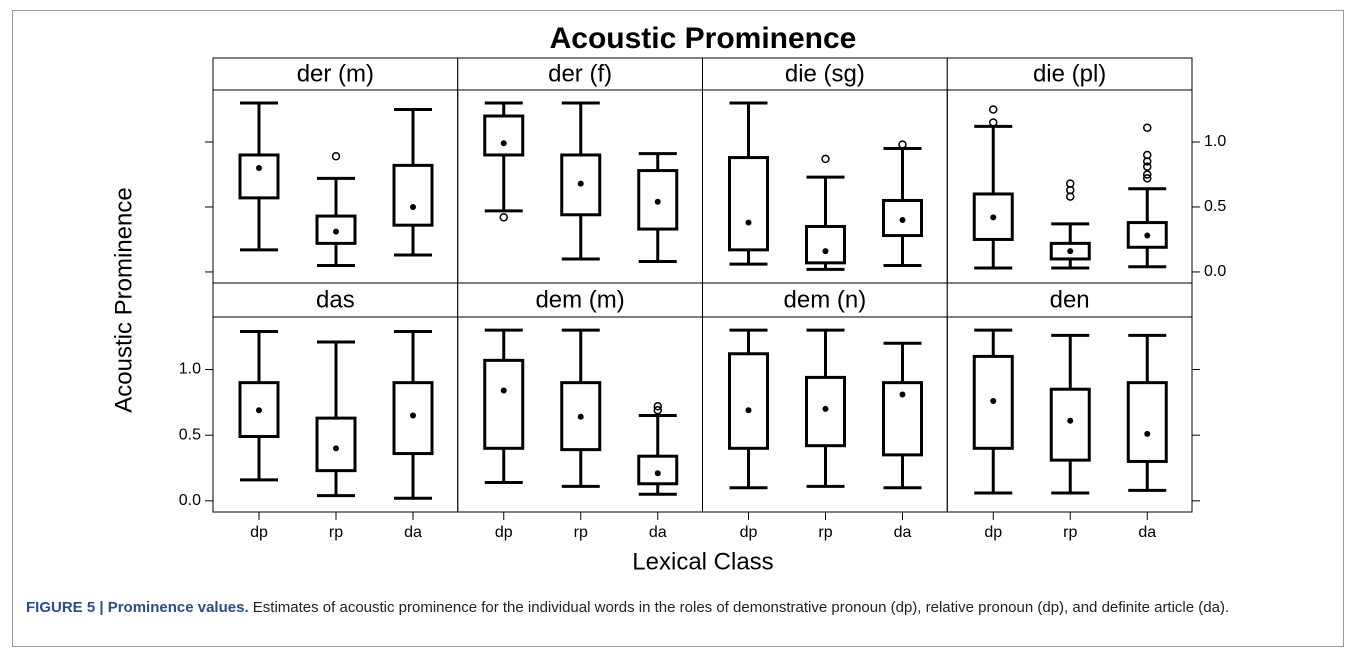 This screenshot has width=1357, height=666. Describe the element at coordinates (825, 73) in the screenshot. I see `strip-label: die (sg)` at that location.